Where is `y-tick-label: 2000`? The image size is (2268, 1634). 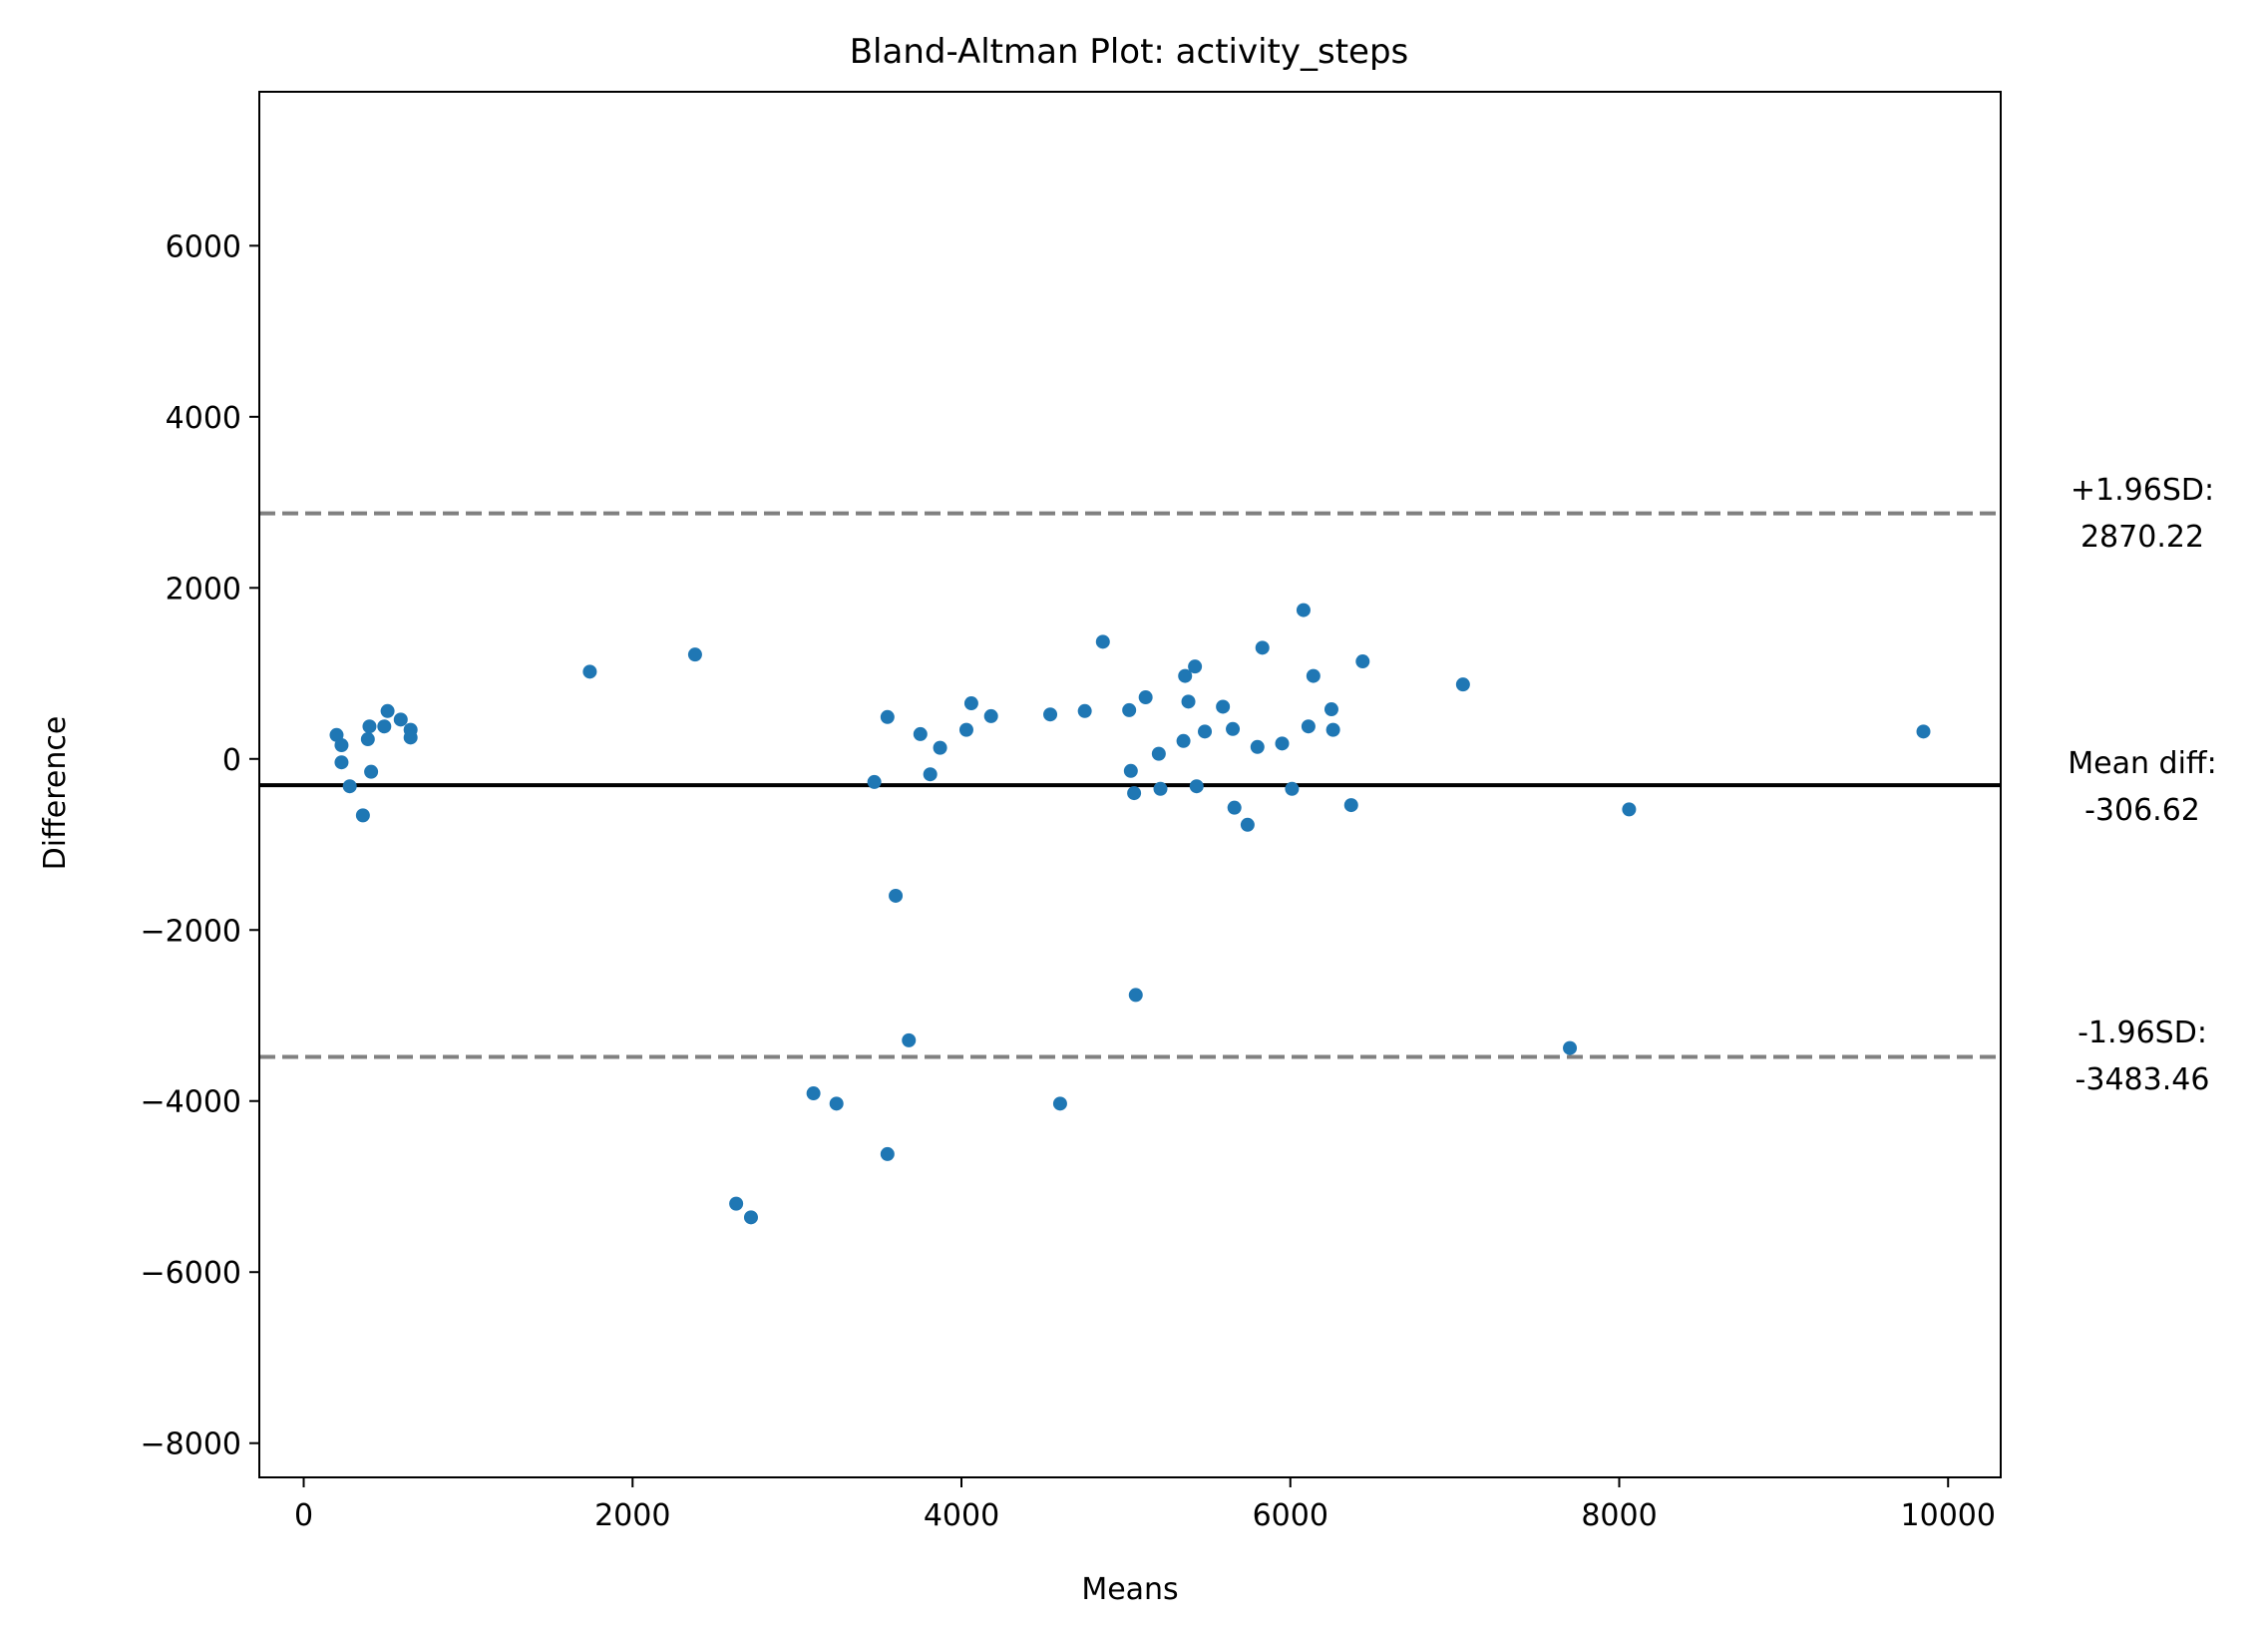 y-tick-label: 2000 is located at coordinates (203, 589).